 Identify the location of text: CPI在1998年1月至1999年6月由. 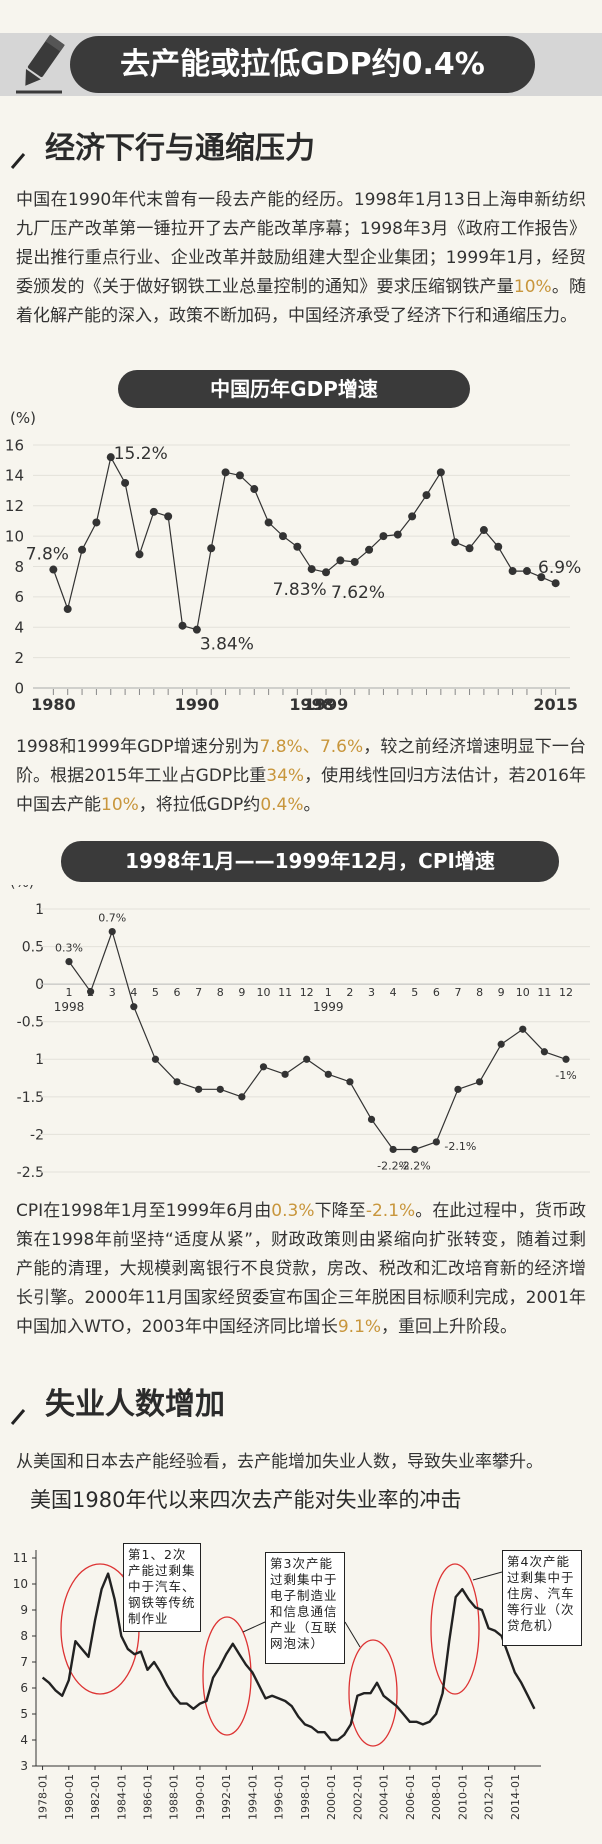
(144, 1211).